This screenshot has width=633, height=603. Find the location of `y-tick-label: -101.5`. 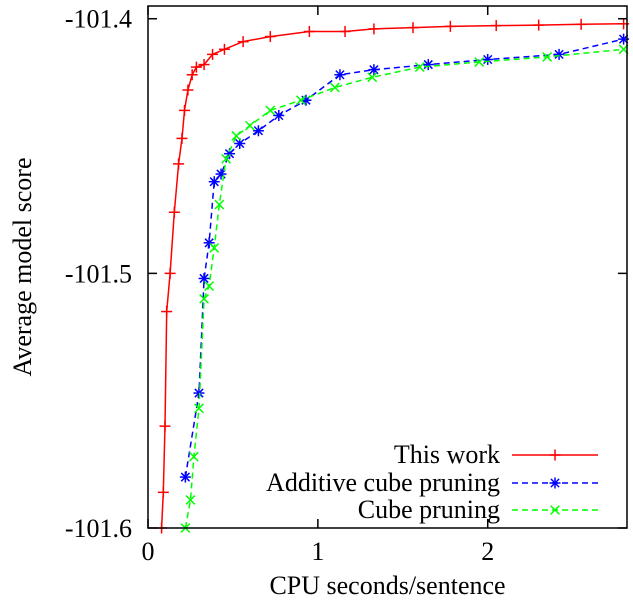

y-tick-label: -101.5 is located at coordinates (98, 273).